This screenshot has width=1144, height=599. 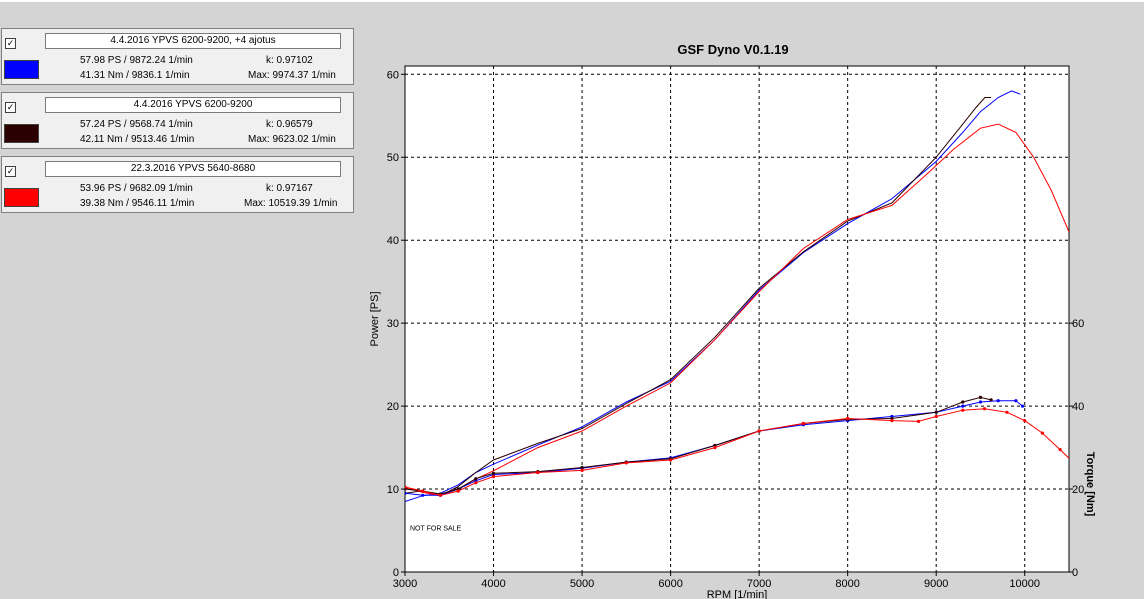 What do you see at coordinates (393, 75) in the screenshot?
I see `y-tick-label: 60` at bounding box center [393, 75].